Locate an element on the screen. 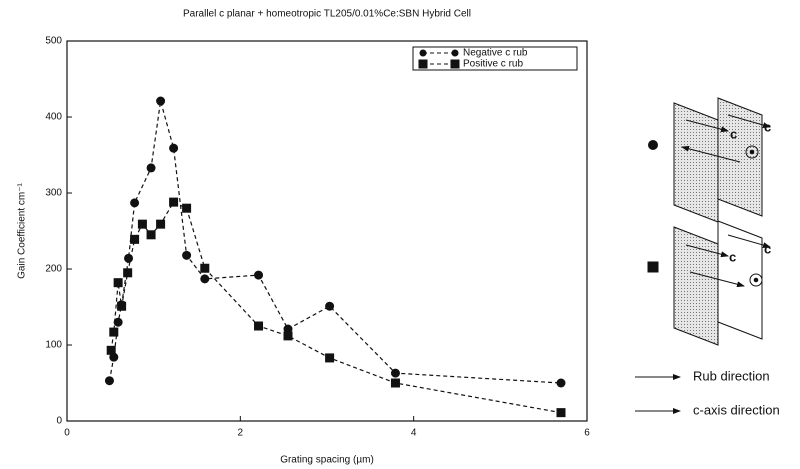 The height and width of the screenshot is (469, 800). y-tick-label: 500 is located at coordinates (53, 41).